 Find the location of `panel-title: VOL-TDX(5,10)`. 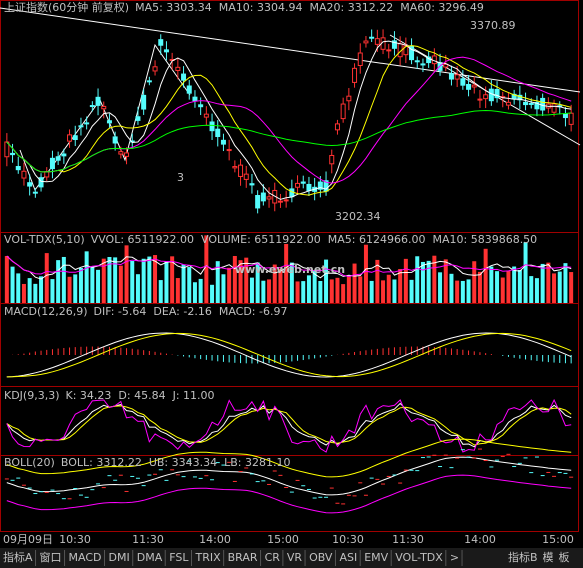

panel-title: VOL-TDX(5,10) is located at coordinates (44, 239).